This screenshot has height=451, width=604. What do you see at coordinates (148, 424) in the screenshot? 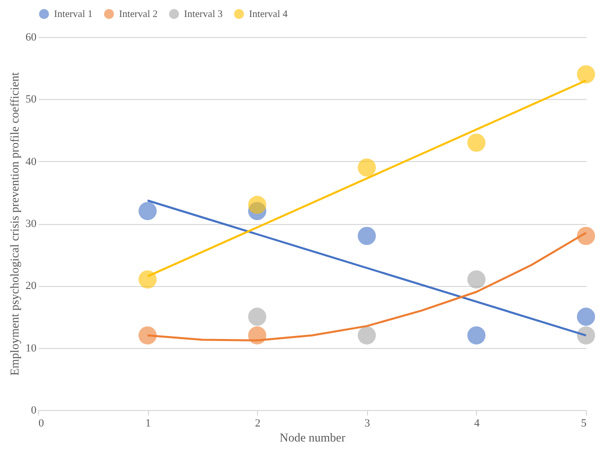
I see `x-tick-label: 1` at bounding box center [148, 424].